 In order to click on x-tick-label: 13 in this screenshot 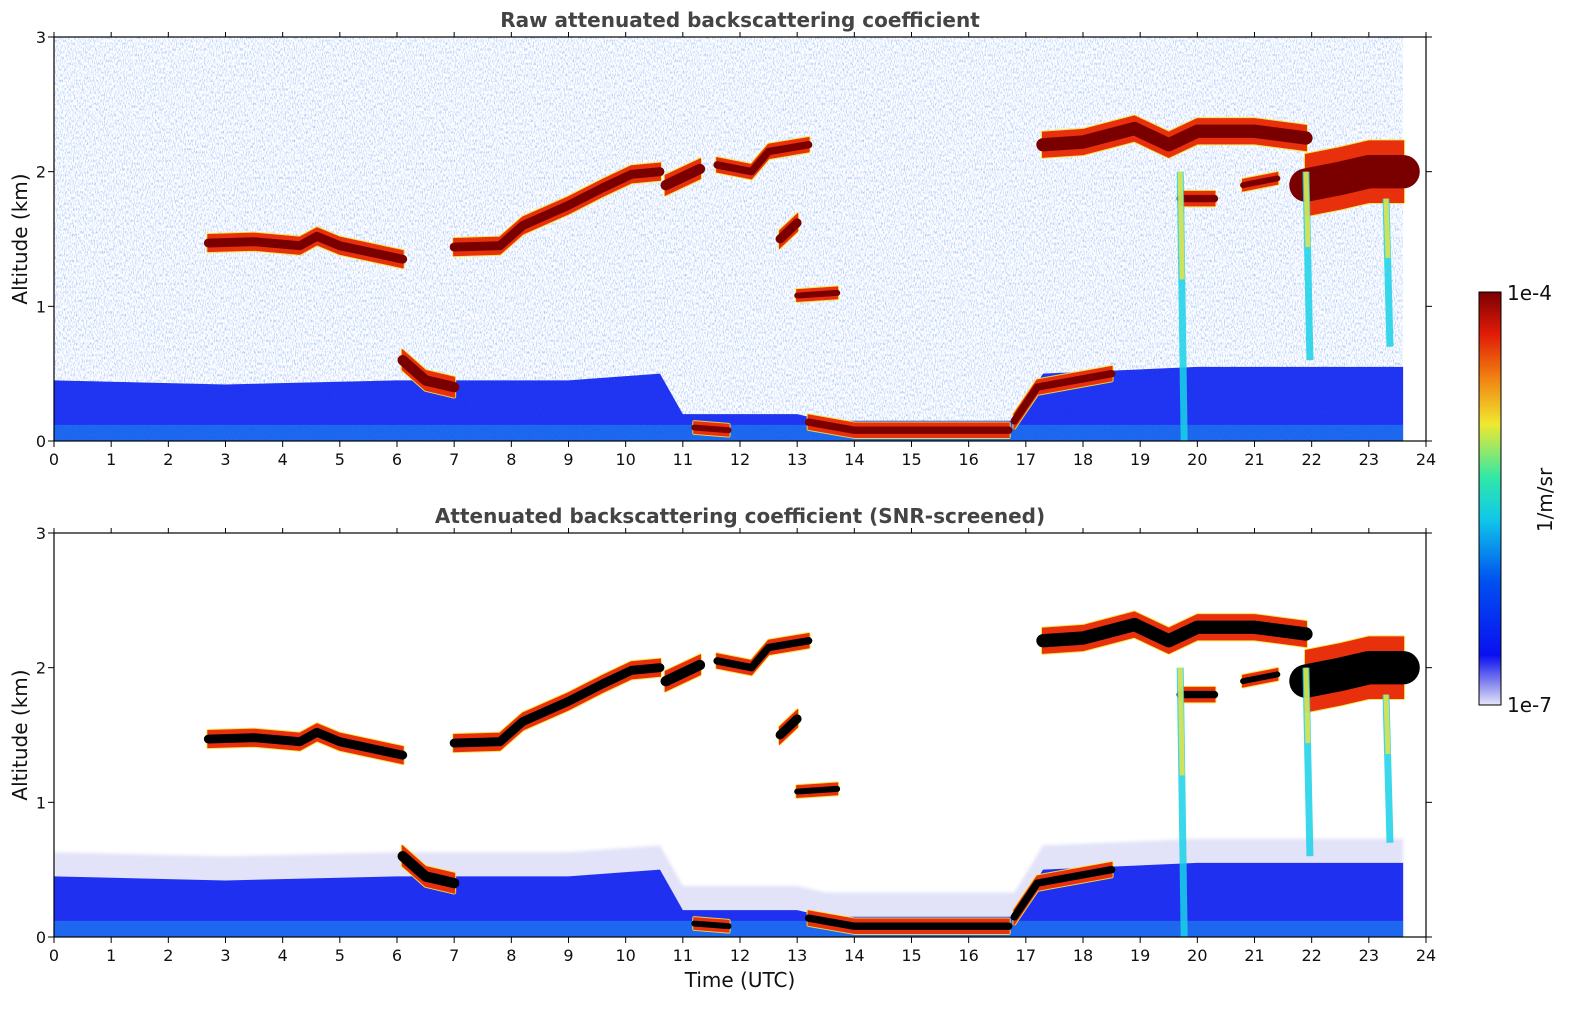, I will do `click(797, 955)`.